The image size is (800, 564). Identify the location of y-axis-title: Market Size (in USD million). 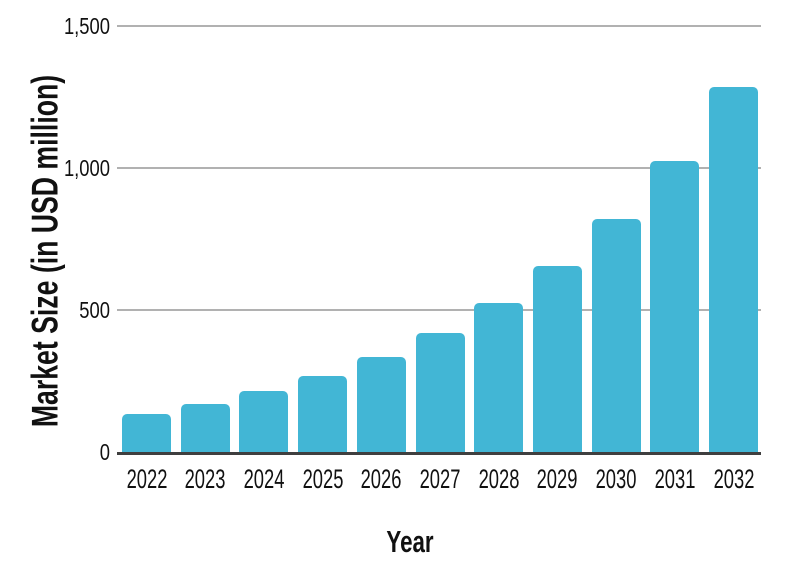
(46, 251).